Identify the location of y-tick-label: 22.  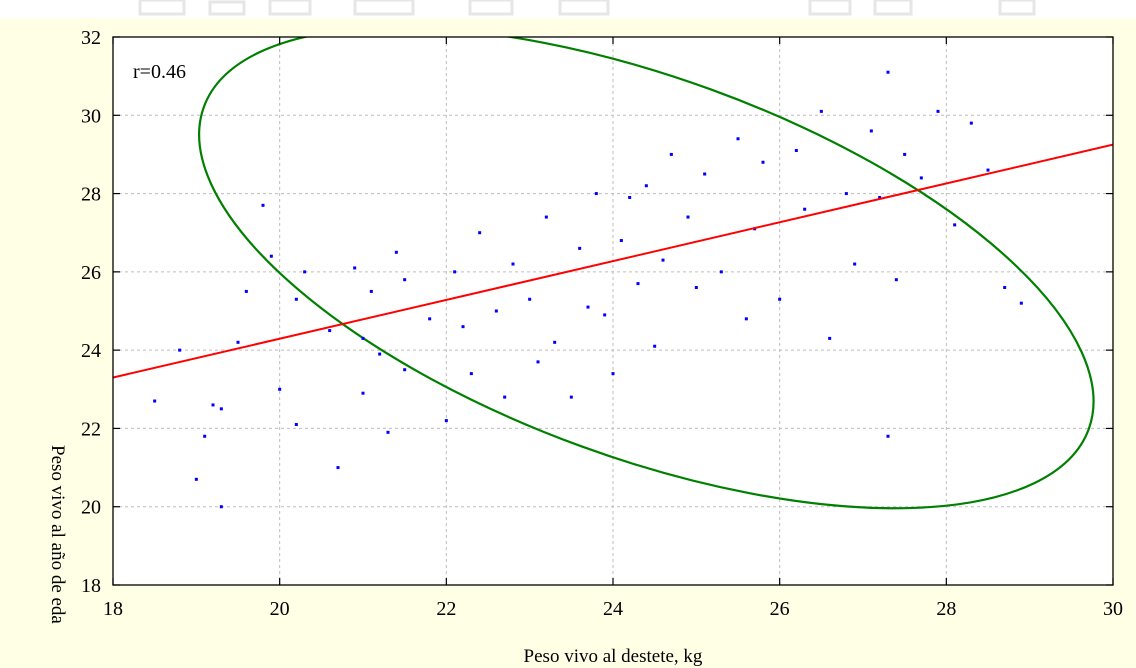
(91, 429).